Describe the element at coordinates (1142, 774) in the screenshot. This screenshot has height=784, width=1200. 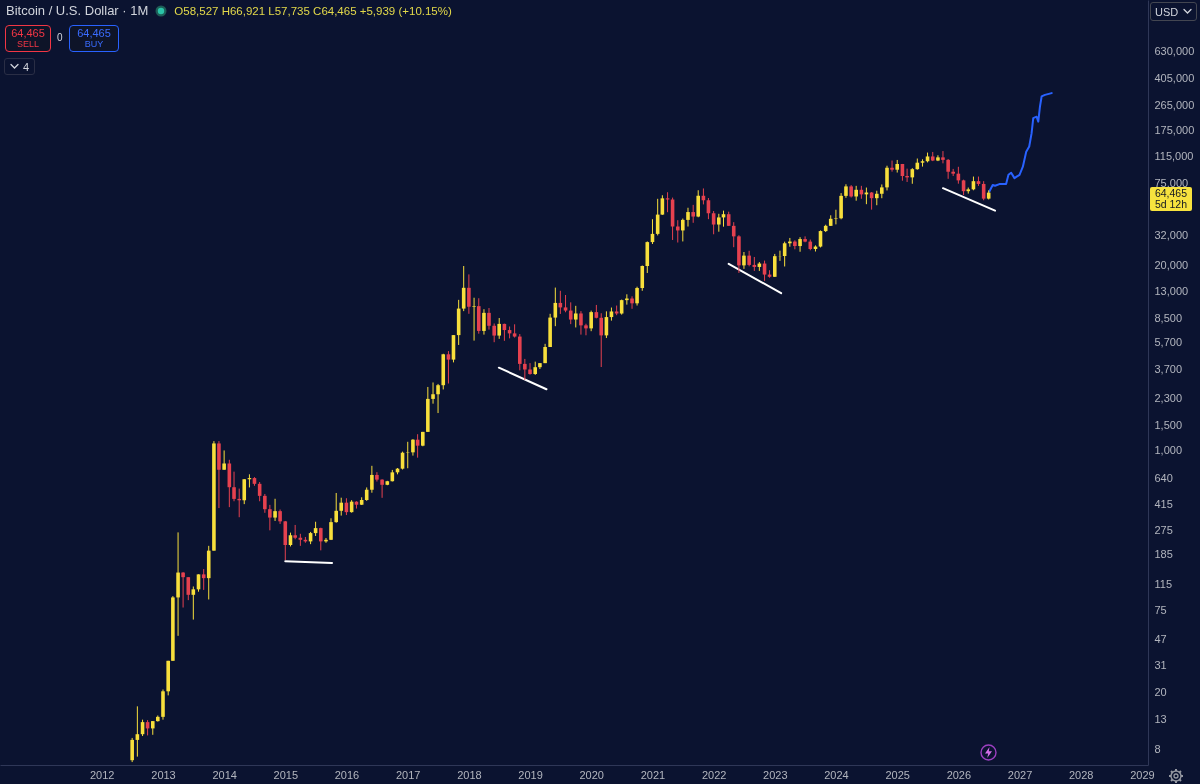
I see `x-tick-label: 2029` at that location.